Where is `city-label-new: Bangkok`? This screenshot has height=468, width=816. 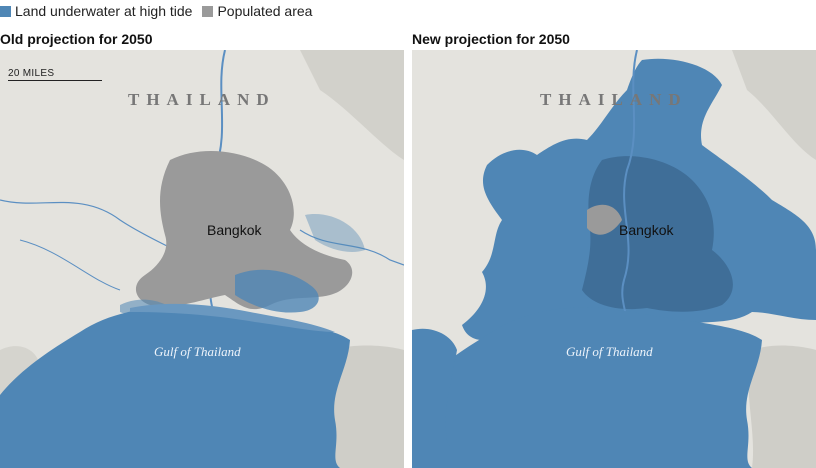 city-label-new: Bangkok is located at coordinates (646, 230).